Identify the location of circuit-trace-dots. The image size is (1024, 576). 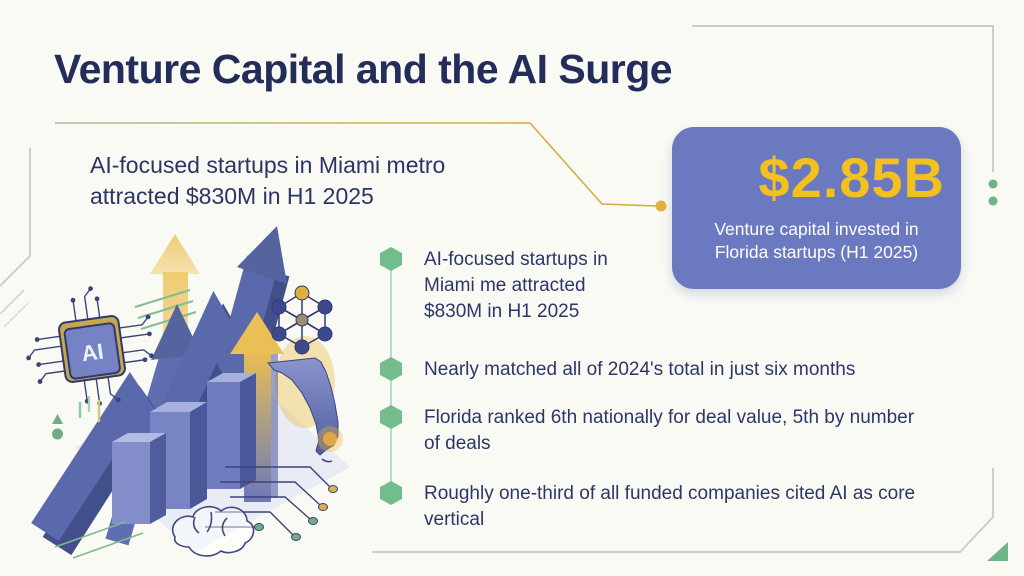
(296, 513).